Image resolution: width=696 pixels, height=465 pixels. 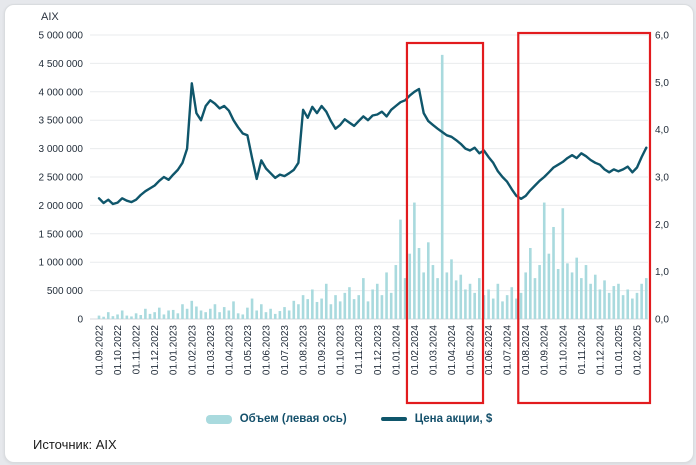 I want to click on svg-text: 01.05.2024, so click(x=471, y=350).